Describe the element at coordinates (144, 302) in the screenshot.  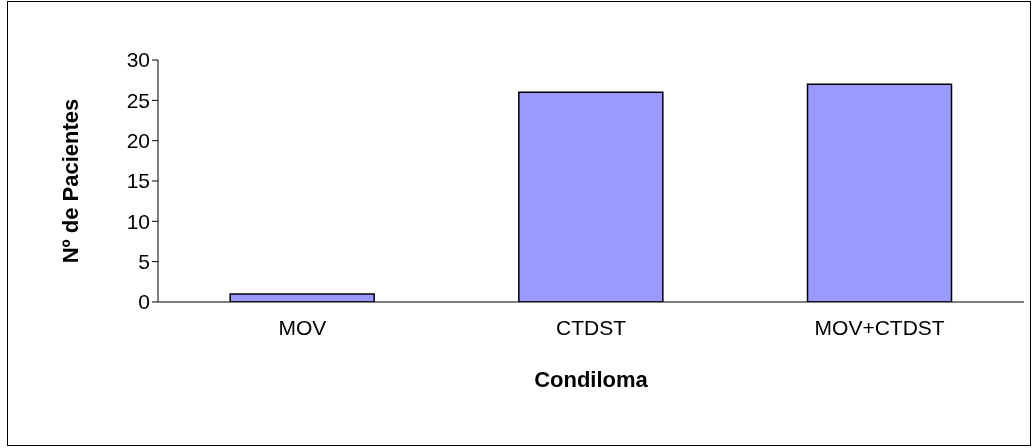
I see `y-tick-label: 0` at that location.